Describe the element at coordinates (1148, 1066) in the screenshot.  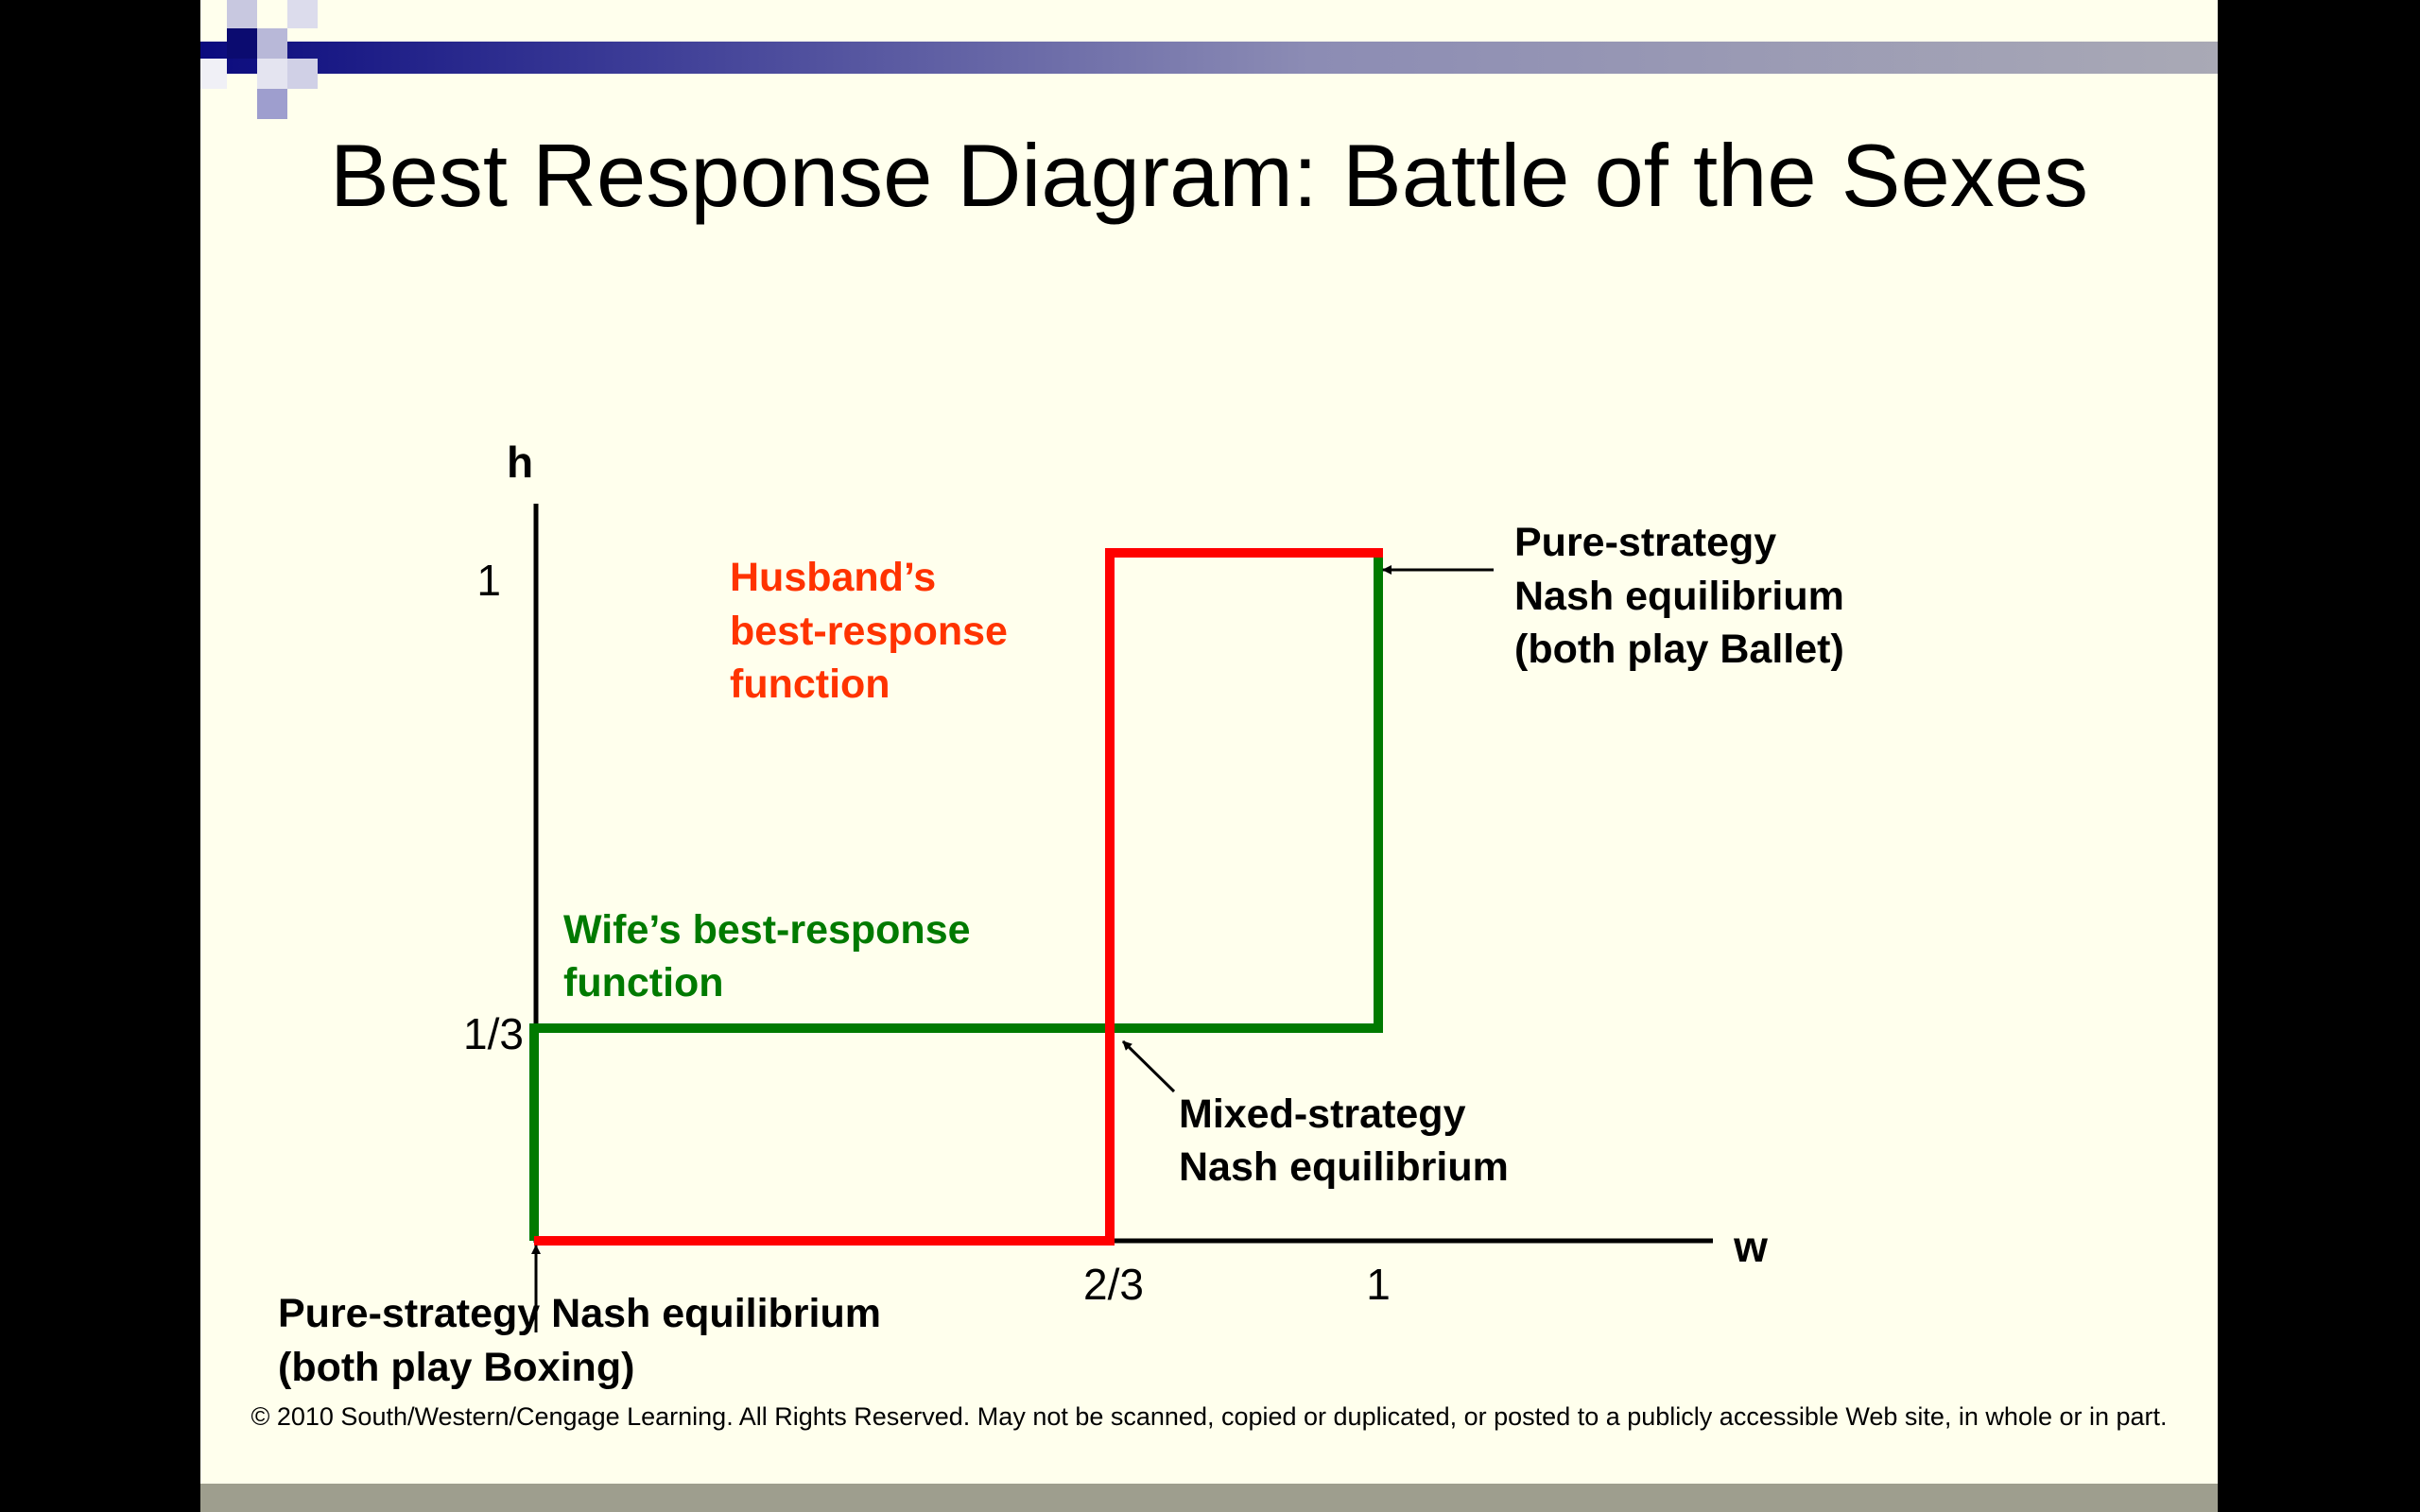
I see `mixed-equilibrium-arrow` at that location.